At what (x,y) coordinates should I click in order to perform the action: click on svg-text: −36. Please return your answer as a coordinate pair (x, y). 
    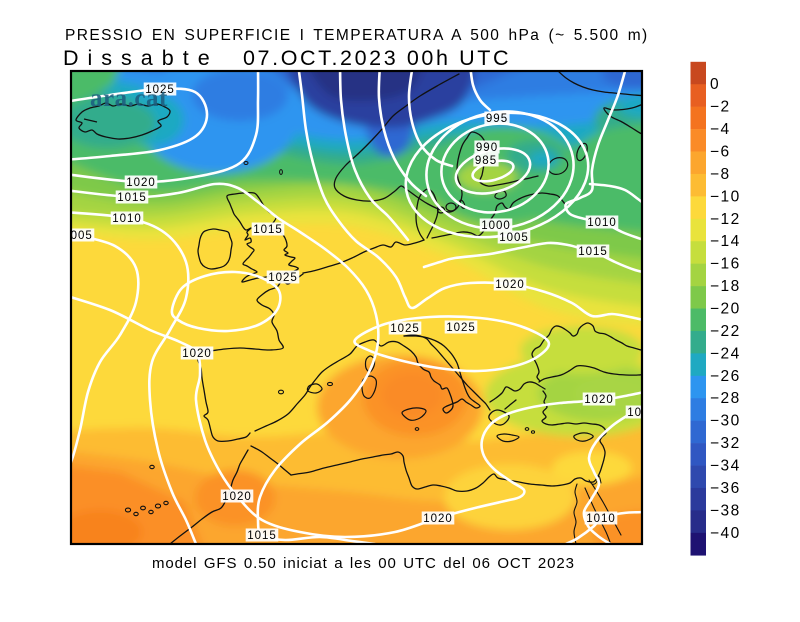
    Looking at the image, I should click on (725, 488).